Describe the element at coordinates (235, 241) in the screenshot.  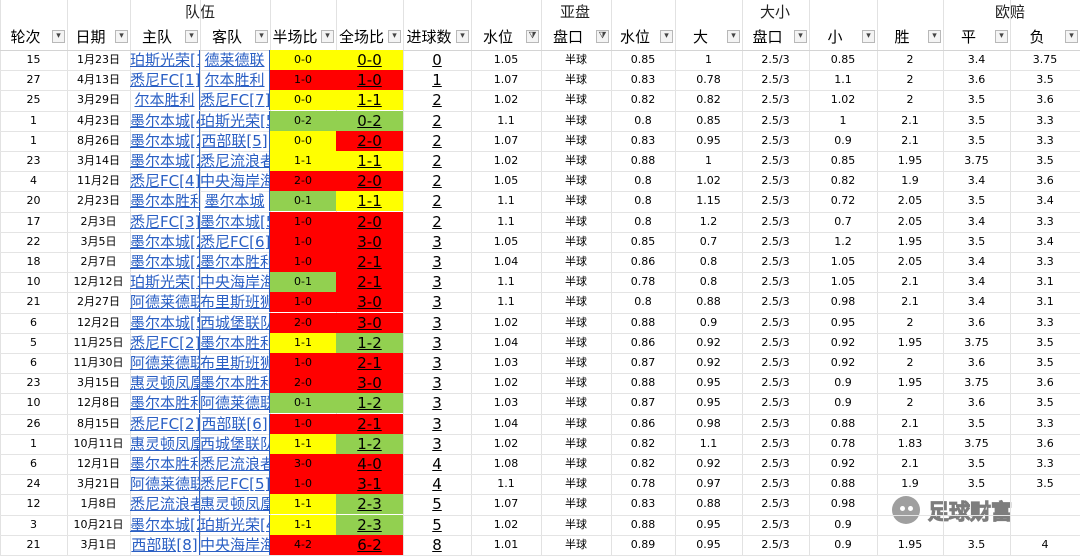
I see `cell-away-team: 悉尼FC[6]` at that location.